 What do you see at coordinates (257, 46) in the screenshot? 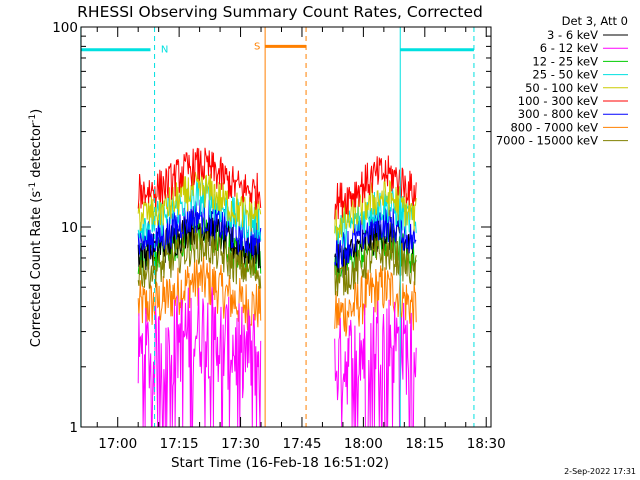
I see `flag-label: S` at bounding box center [257, 46].